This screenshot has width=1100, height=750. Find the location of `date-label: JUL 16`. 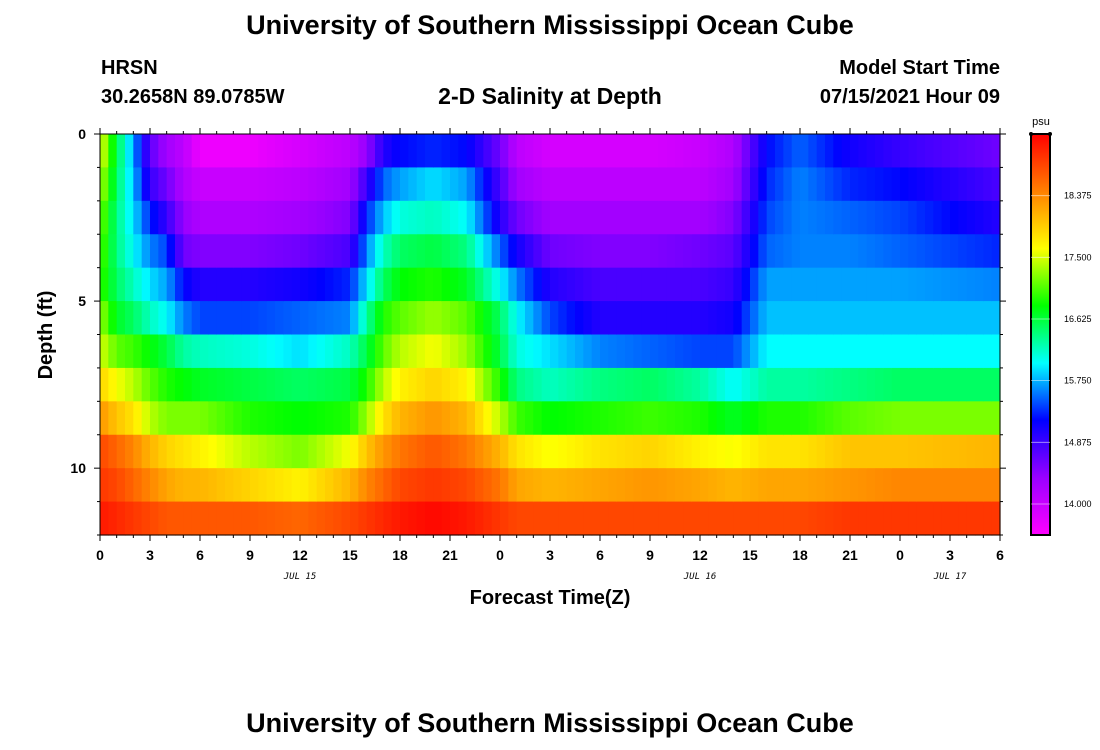

date-label: JUL 16 is located at coordinates (700, 577).